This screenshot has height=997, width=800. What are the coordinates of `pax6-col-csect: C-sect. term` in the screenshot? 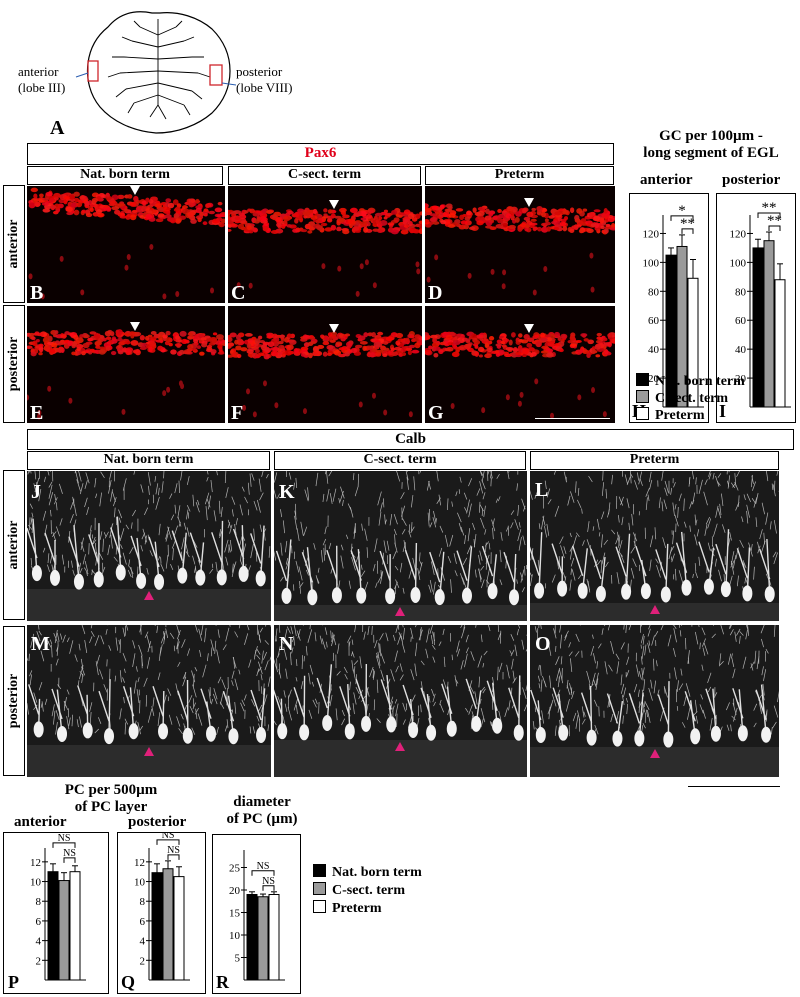 It's located at (324, 175).